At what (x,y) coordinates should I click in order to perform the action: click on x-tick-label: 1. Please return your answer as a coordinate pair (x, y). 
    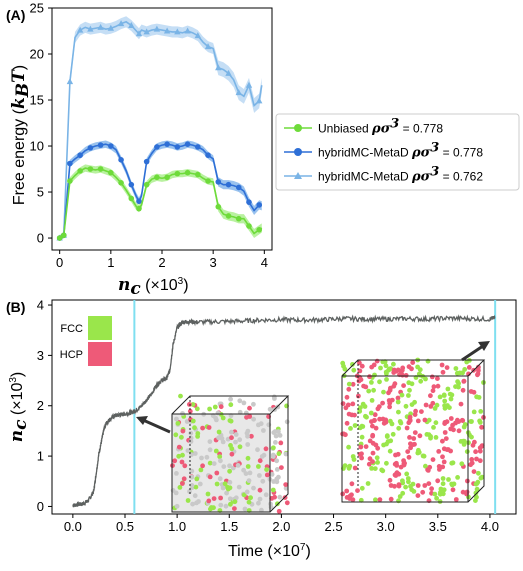
    Looking at the image, I should click on (110, 262).